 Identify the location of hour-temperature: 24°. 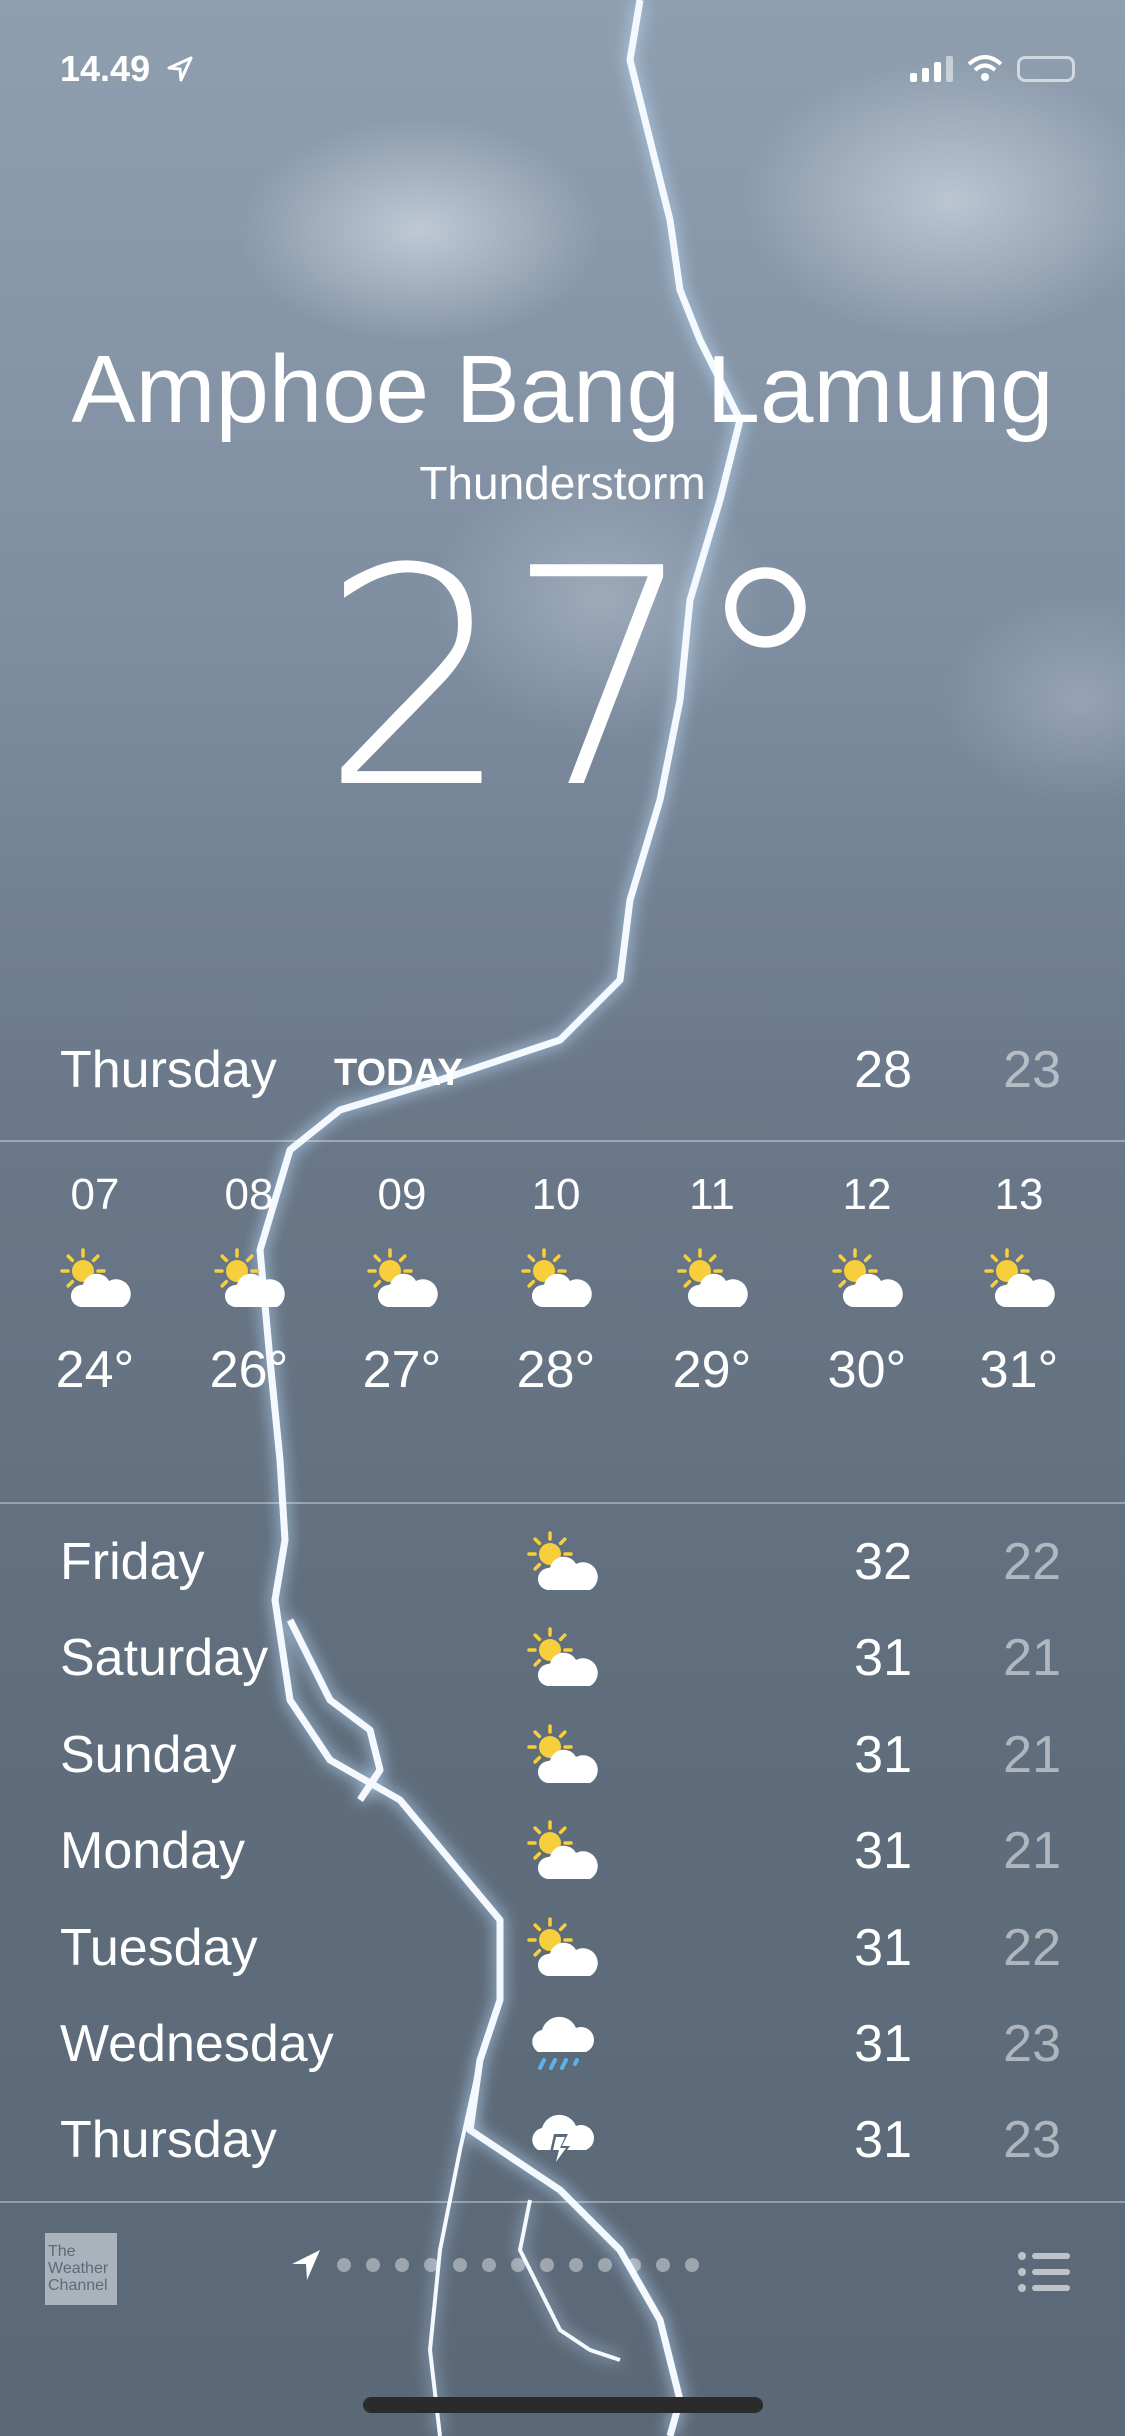
(95, 1370).